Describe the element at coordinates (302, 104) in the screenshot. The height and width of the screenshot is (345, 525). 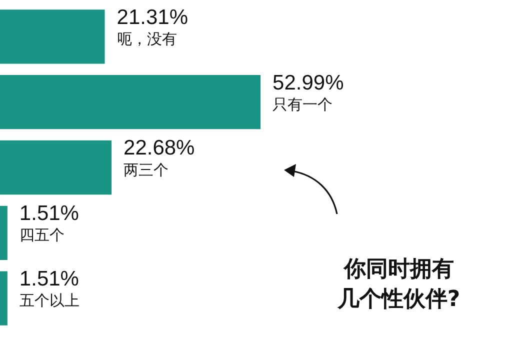
I see `y-tick-label: 只有一个` at that location.